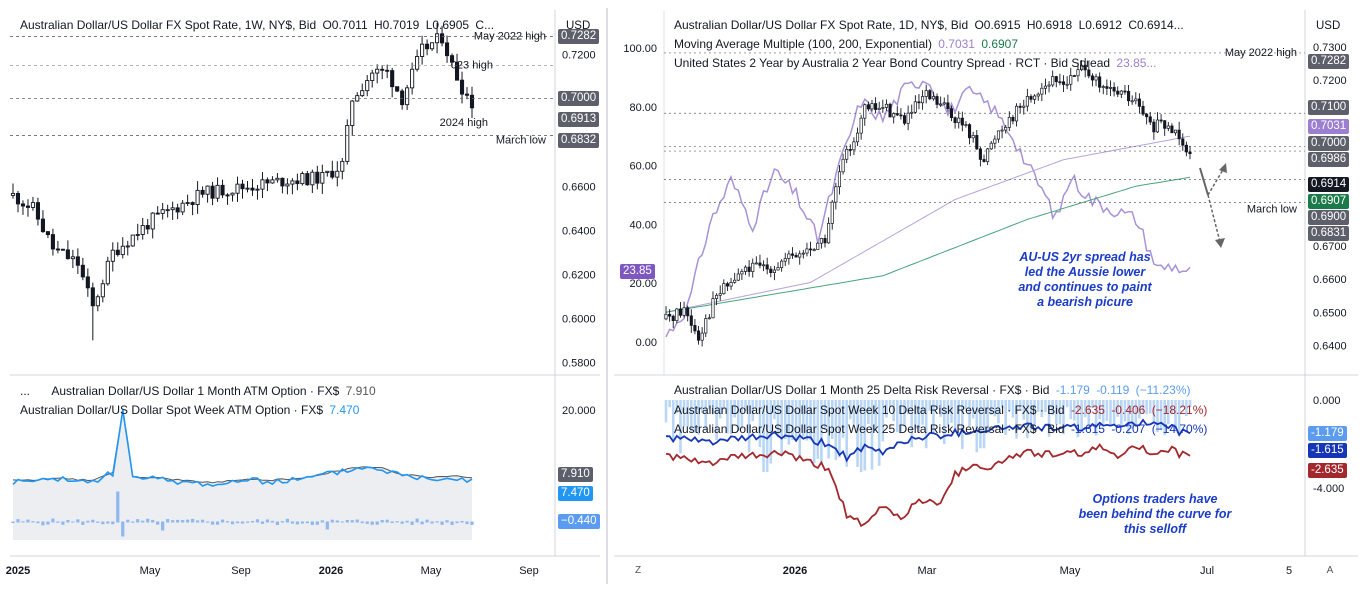  What do you see at coordinates (345, 25) in the screenshot?
I see `weekly-open: O0.7011` at bounding box center [345, 25].